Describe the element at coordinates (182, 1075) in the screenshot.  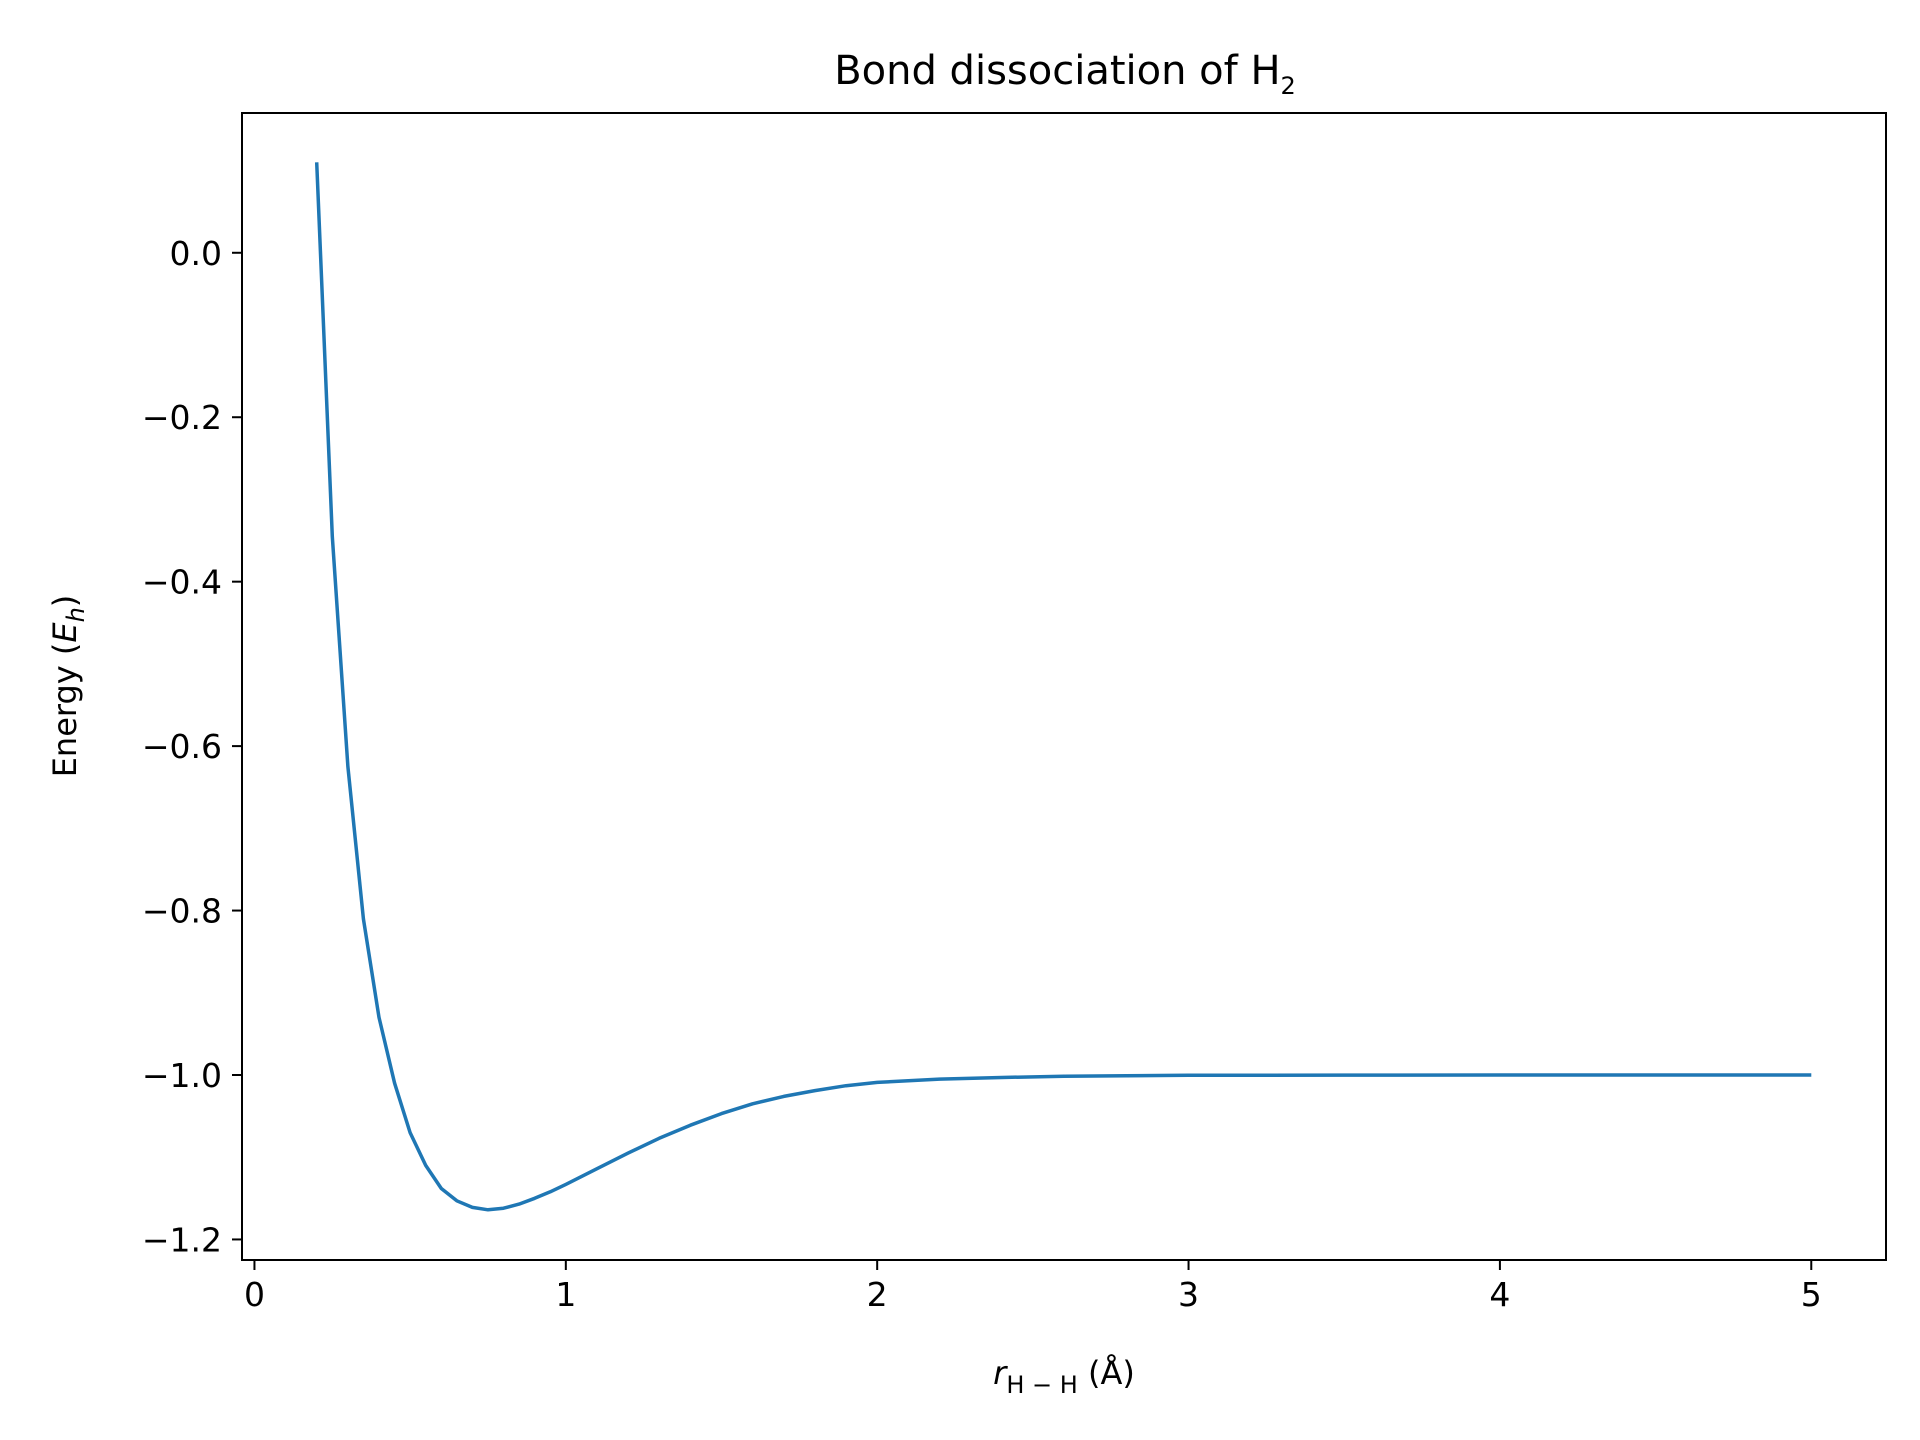
I see `y-tick-label: −1.0` at that location.